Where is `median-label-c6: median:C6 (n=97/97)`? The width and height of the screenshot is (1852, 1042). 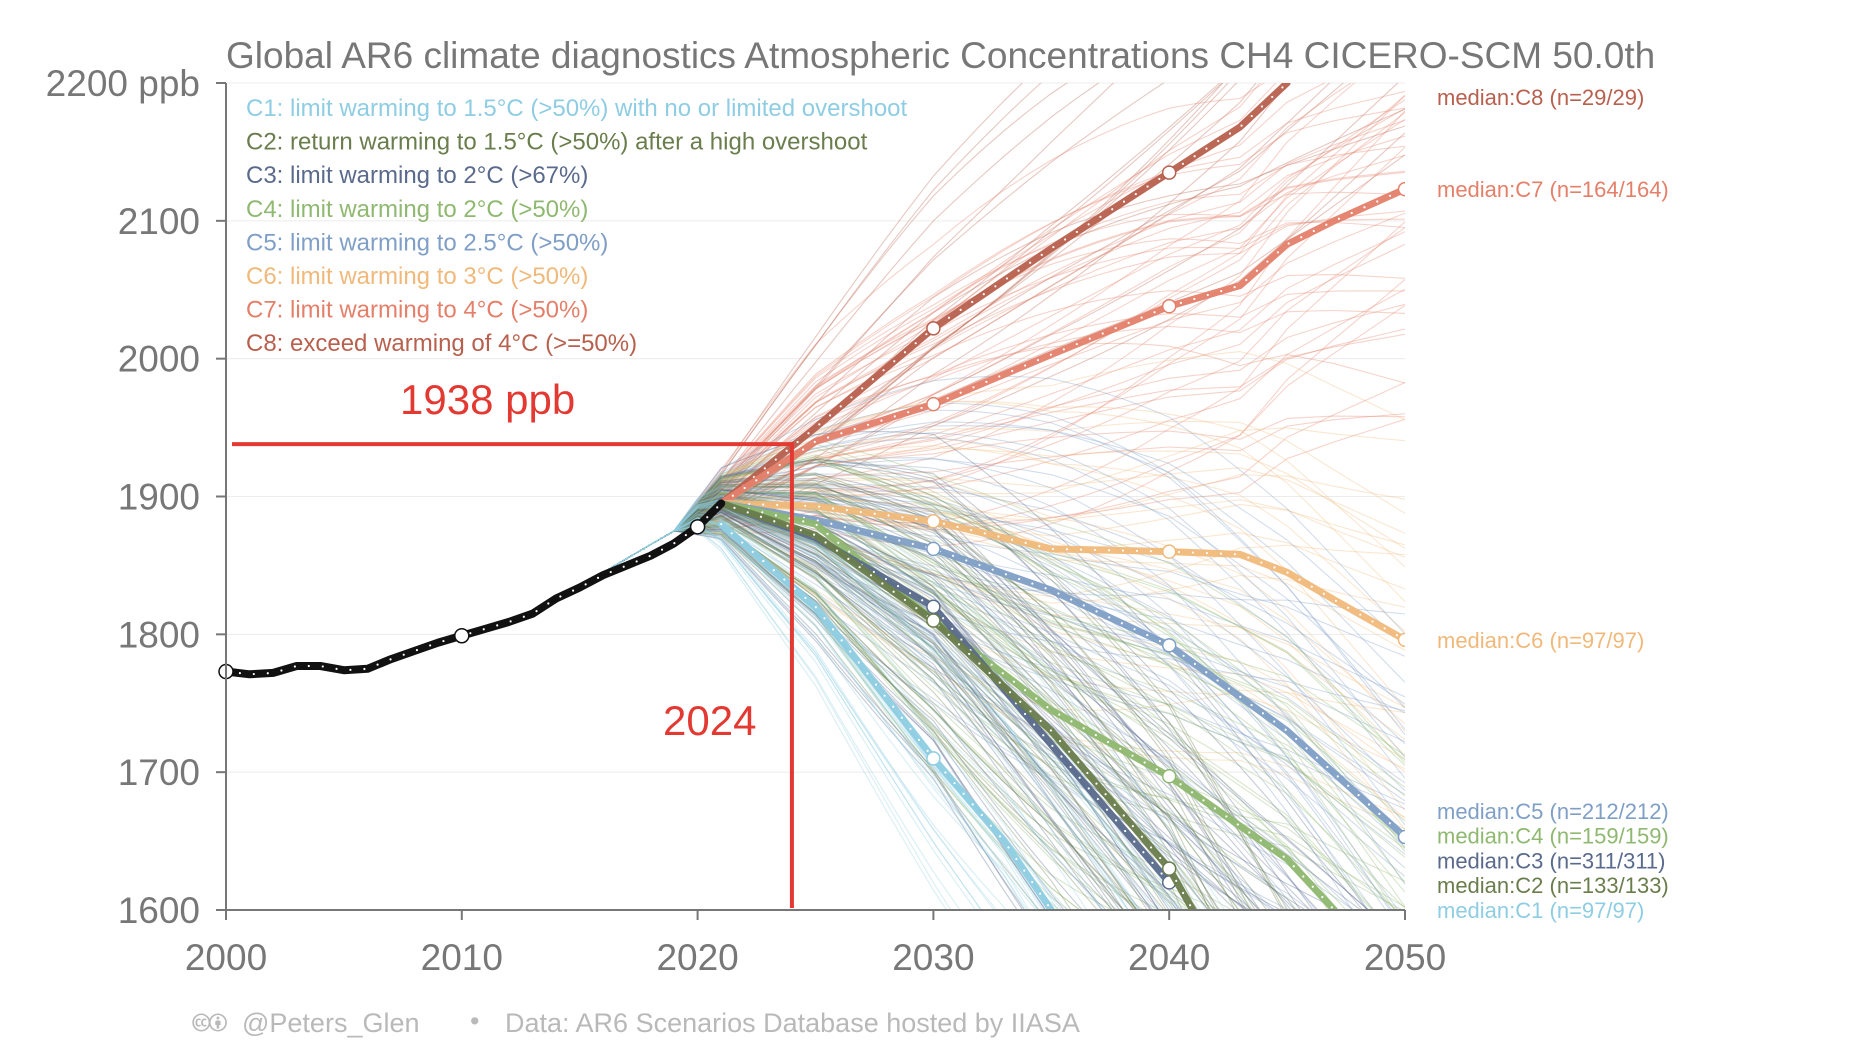
median-label-c6: median:C6 (n=97/97) is located at coordinates (1540, 640).